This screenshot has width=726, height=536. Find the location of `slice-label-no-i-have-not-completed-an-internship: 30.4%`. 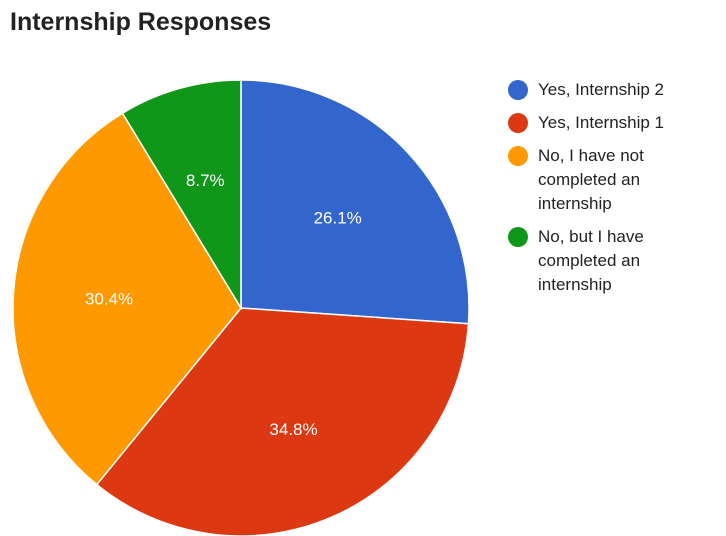

slice-label-no-i-have-not-completed-an-internship: 30.4% is located at coordinates (109, 298).